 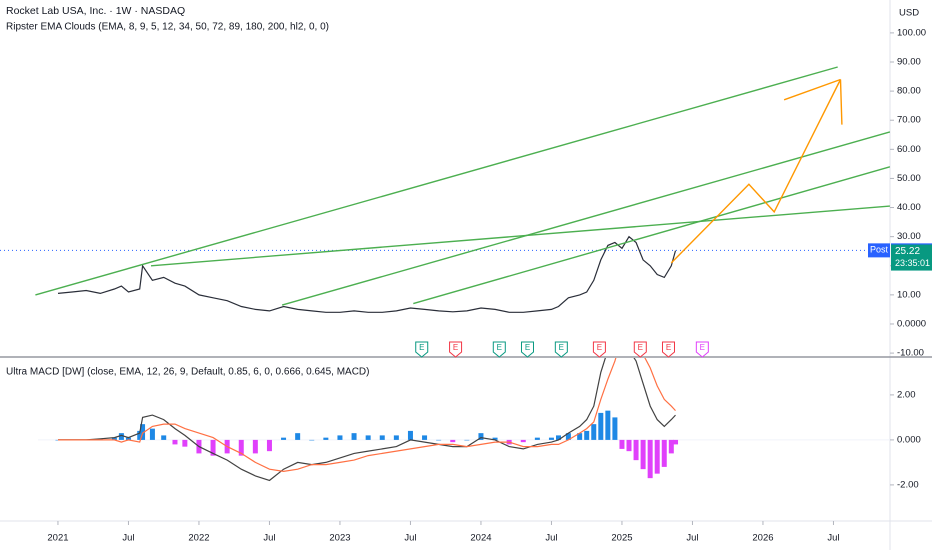 What do you see at coordinates (909, 207) in the screenshot?
I see `y-tick-label: 40.00` at bounding box center [909, 207].